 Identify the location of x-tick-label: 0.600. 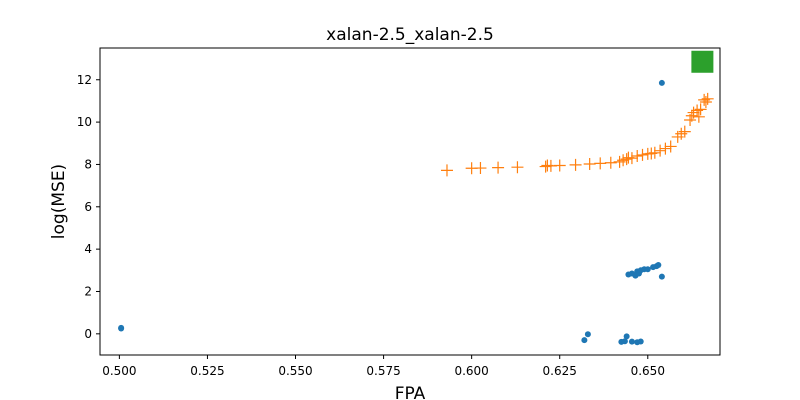
(471, 371).